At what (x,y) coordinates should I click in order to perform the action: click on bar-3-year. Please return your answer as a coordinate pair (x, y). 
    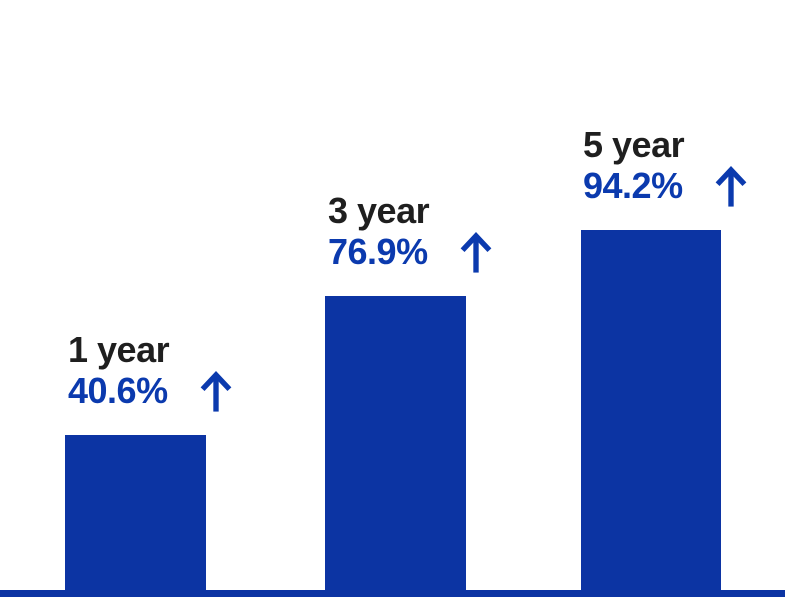
    Looking at the image, I should click on (395, 446).